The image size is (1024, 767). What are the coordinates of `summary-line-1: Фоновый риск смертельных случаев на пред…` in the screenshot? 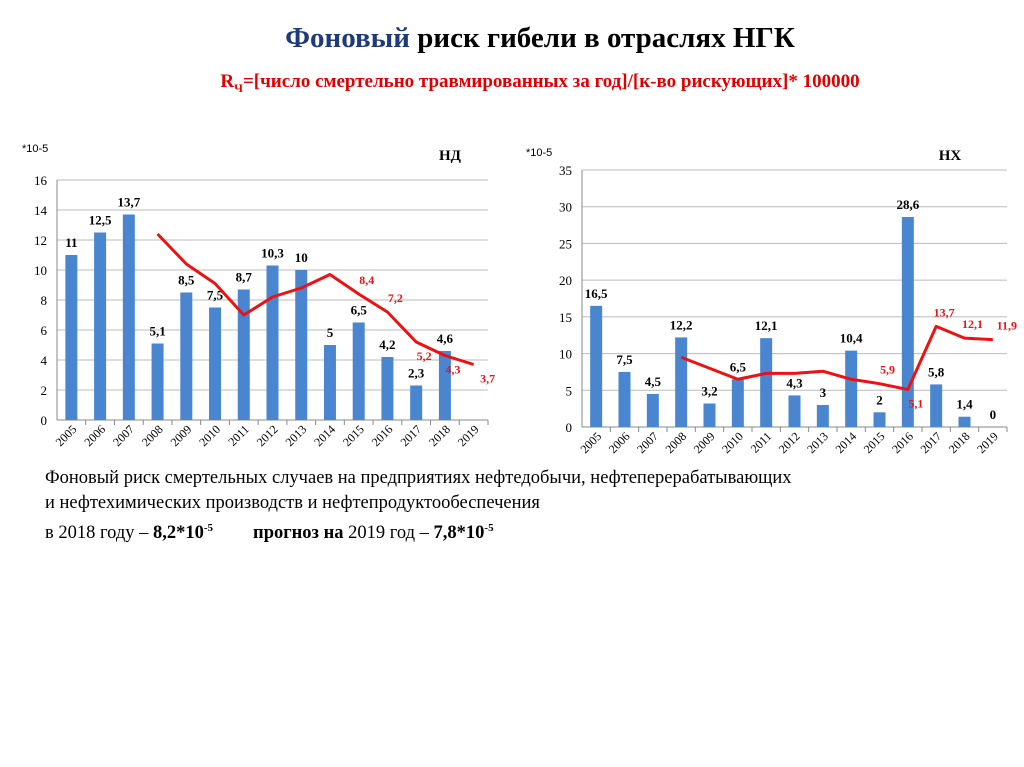 It's located at (418, 478).